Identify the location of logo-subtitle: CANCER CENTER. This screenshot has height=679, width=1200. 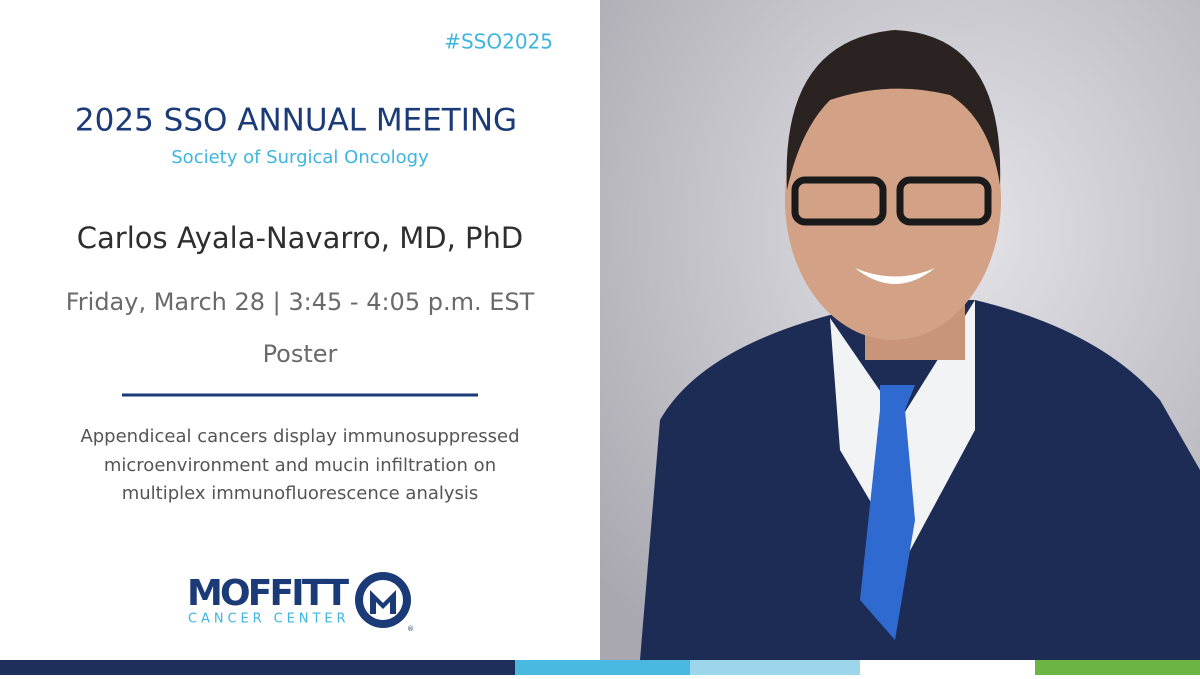
(268, 619).